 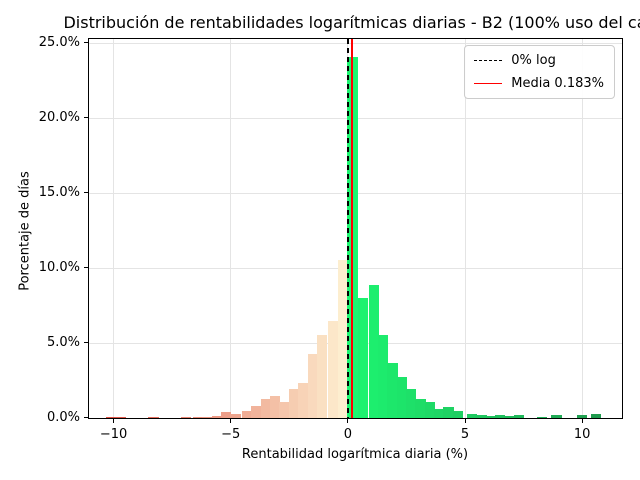 What do you see at coordinates (348, 434) in the screenshot?
I see `x-tick-label: 0` at bounding box center [348, 434].